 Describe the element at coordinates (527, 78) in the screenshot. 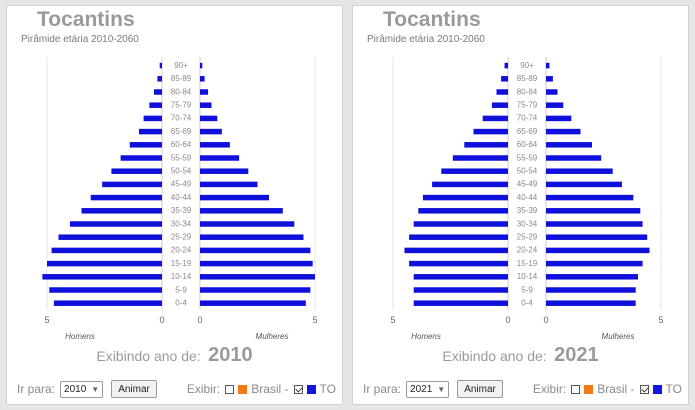

I see `age-group-label: 85-89` at that location.